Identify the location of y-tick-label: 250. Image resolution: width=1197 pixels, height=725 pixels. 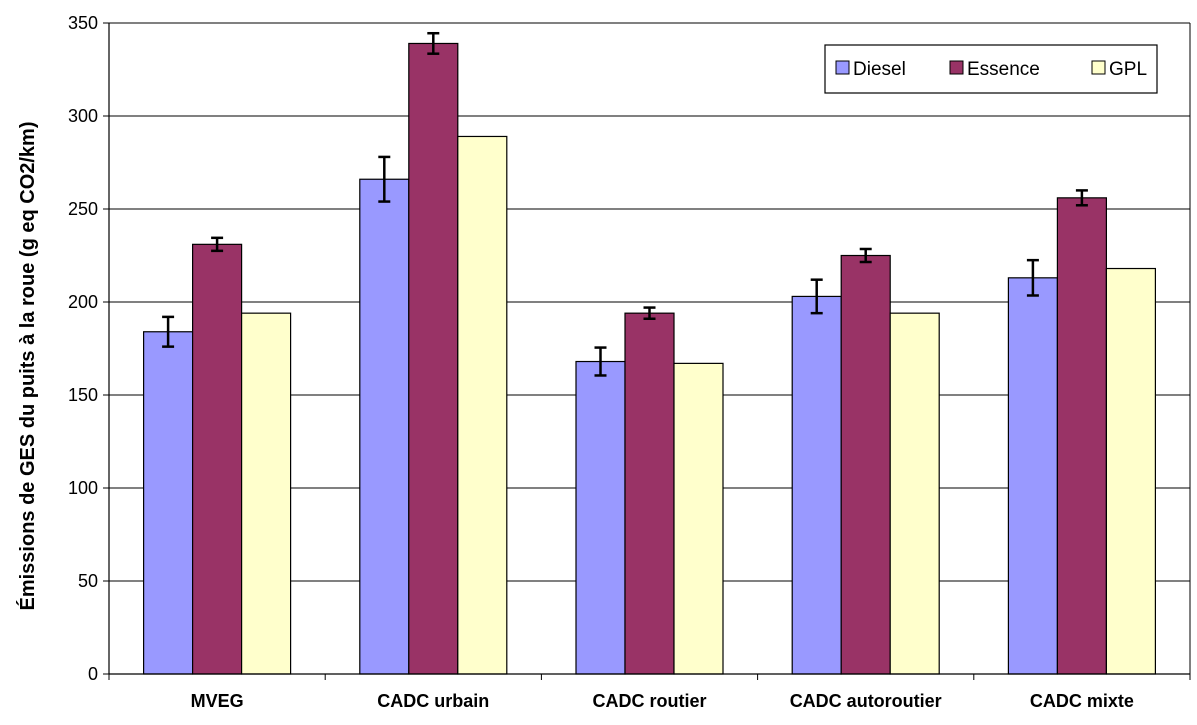
(83, 209).